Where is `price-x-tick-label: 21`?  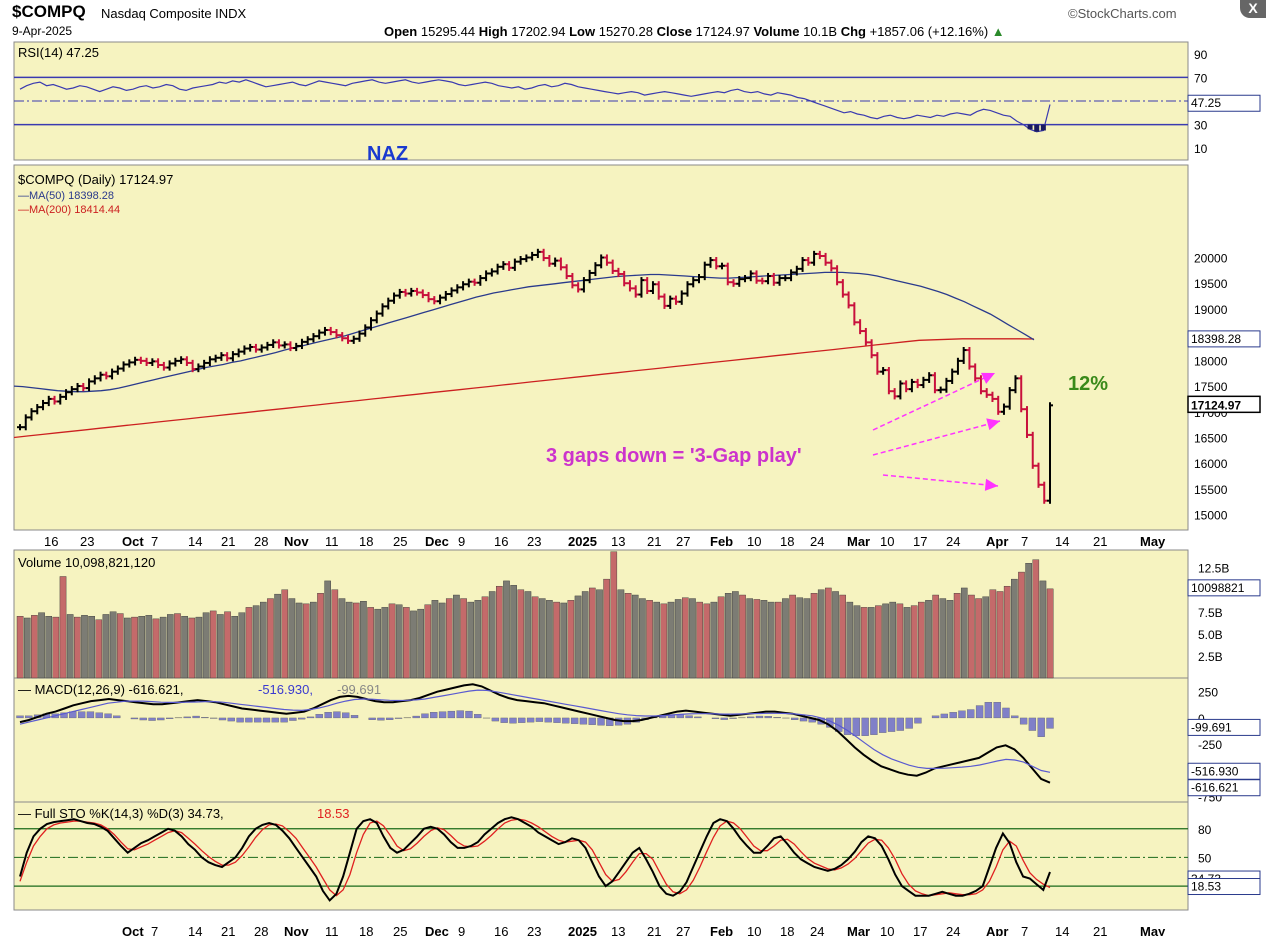 price-x-tick-label: 21 is located at coordinates (654, 541).